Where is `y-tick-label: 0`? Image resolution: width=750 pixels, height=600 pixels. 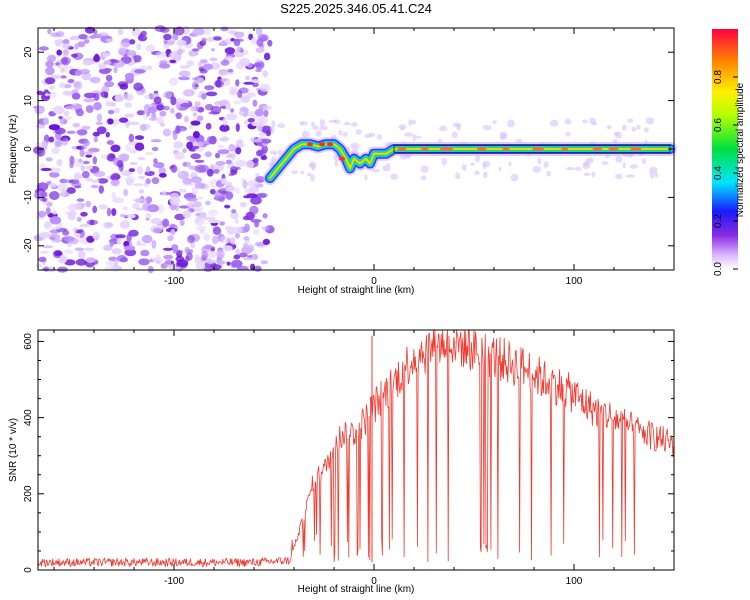
y-tick-label: 0 is located at coordinates (28, 149).